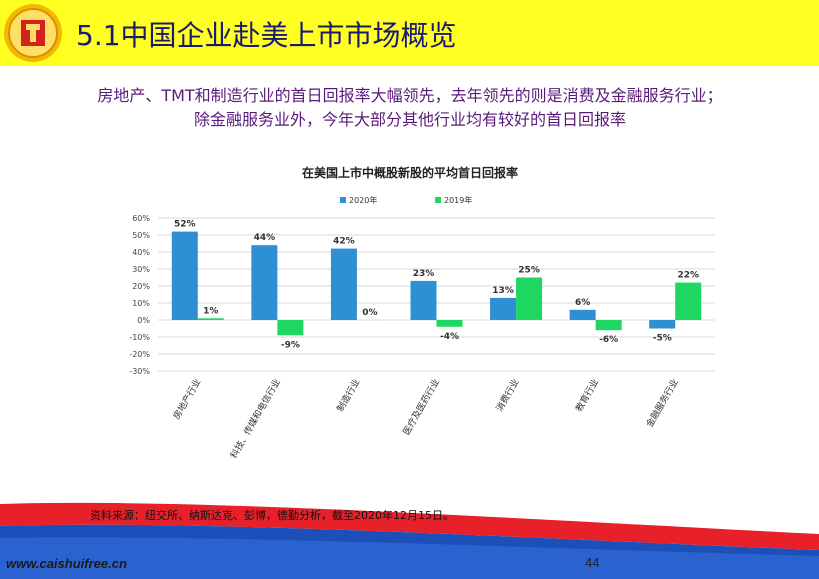  What do you see at coordinates (141, 252) in the screenshot?
I see `y-tick-label: 40%` at bounding box center [141, 252].